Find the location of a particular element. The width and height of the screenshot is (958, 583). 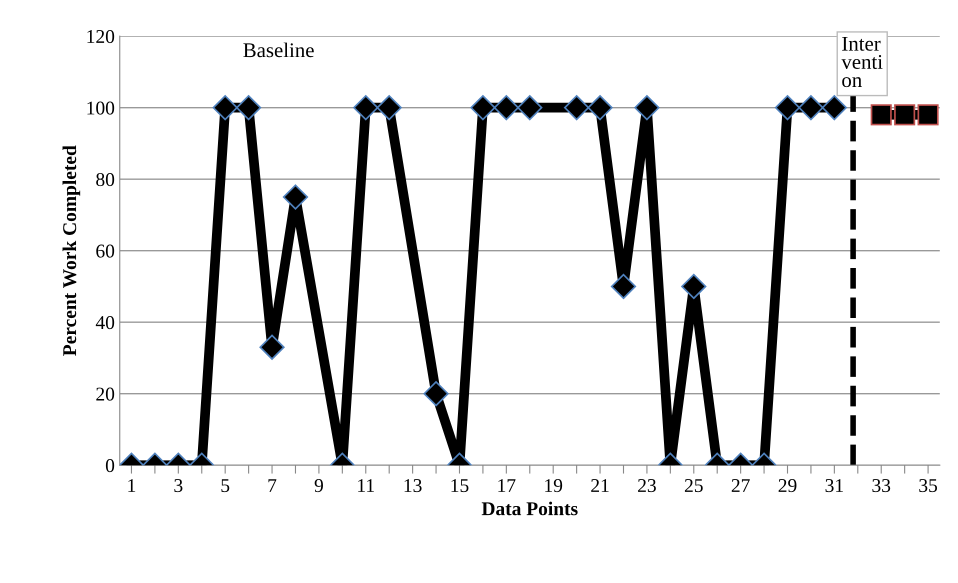

annotation: Intervention is located at coordinates (862, 62).